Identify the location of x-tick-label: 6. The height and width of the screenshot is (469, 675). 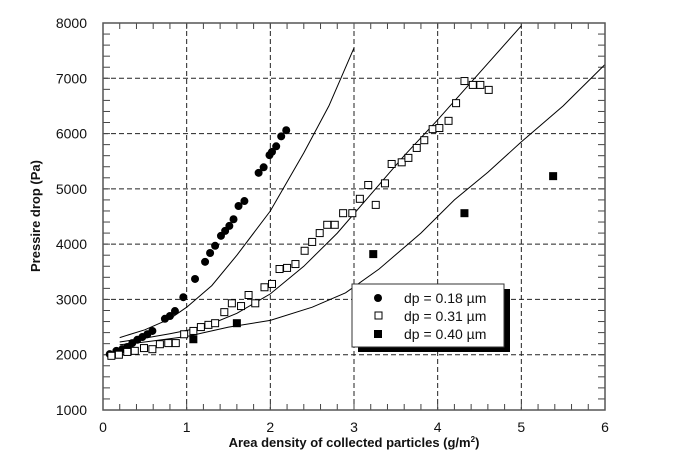
(605, 427).